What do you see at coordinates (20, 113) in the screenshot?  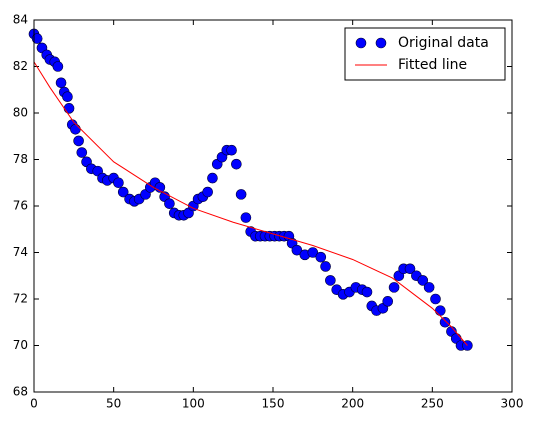 I see `y-tick-label: 80` at bounding box center [20, 113].